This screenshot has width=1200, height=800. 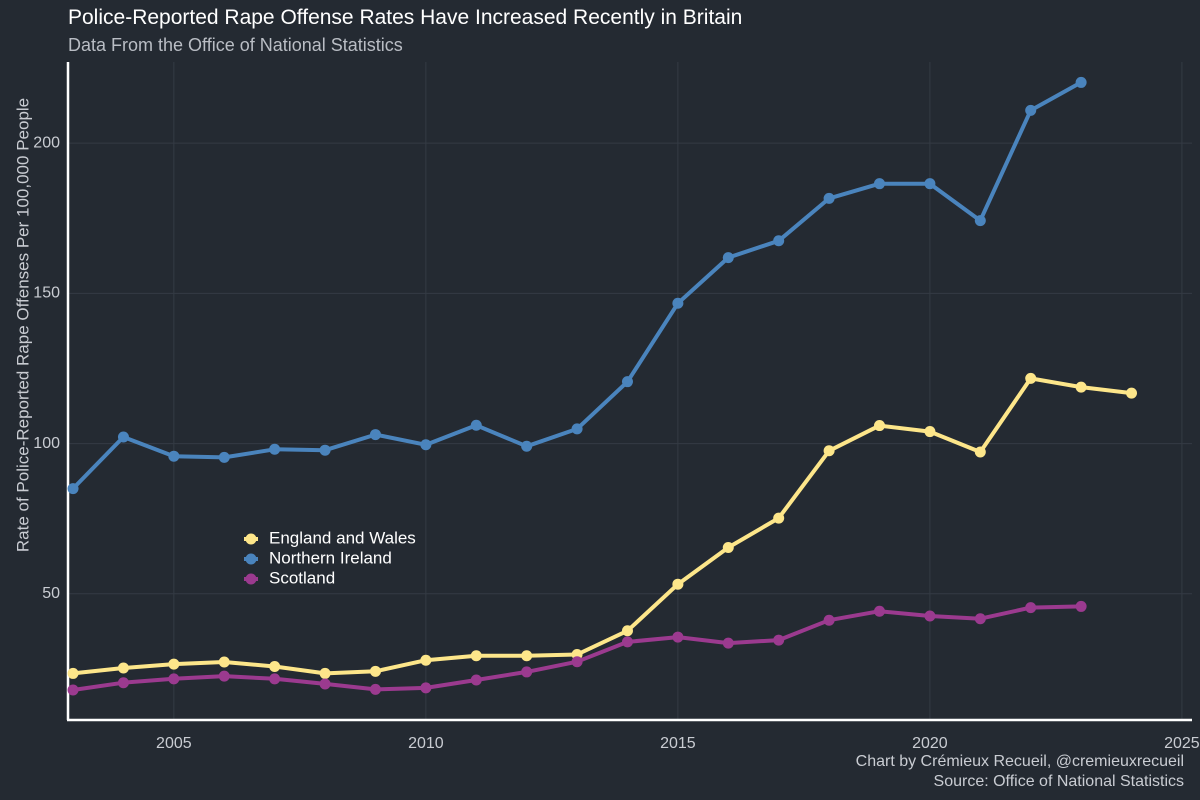 What do you see at coordinates (426, 743) in the screenshot?
I see `x-tick-label-2010: 2010` at bounding box center [426, 743].